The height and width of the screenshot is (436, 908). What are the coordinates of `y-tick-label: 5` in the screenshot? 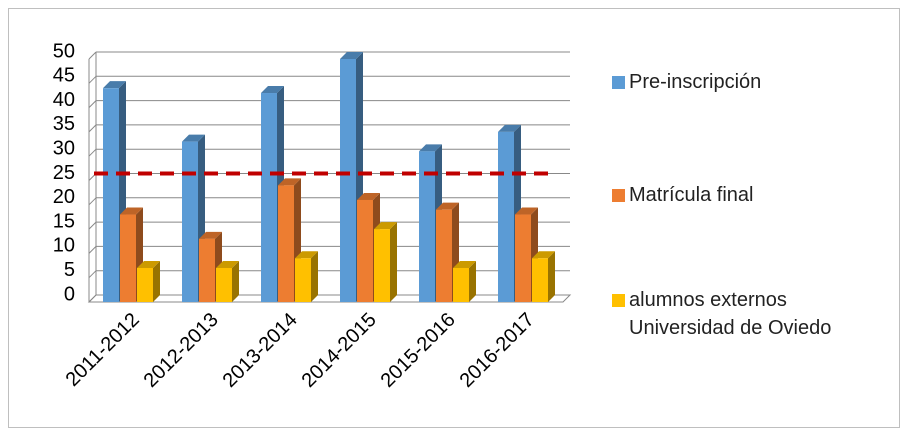 It's located at (69, 270).